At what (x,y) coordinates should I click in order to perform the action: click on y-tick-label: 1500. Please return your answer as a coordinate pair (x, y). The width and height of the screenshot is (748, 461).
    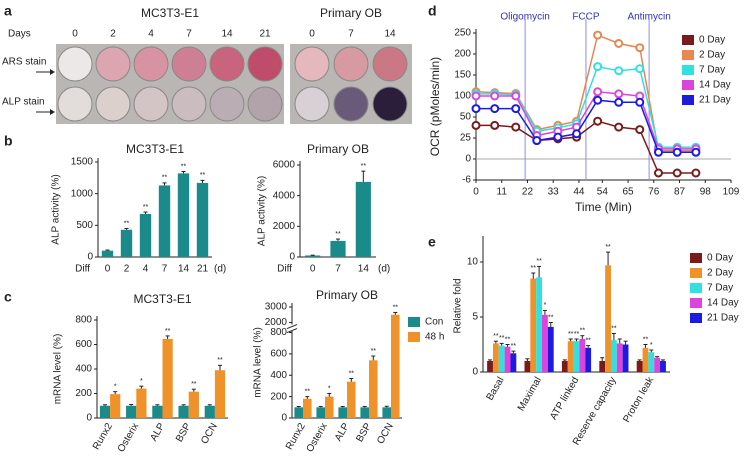
    Looking at the image, I should click on (82, 162).